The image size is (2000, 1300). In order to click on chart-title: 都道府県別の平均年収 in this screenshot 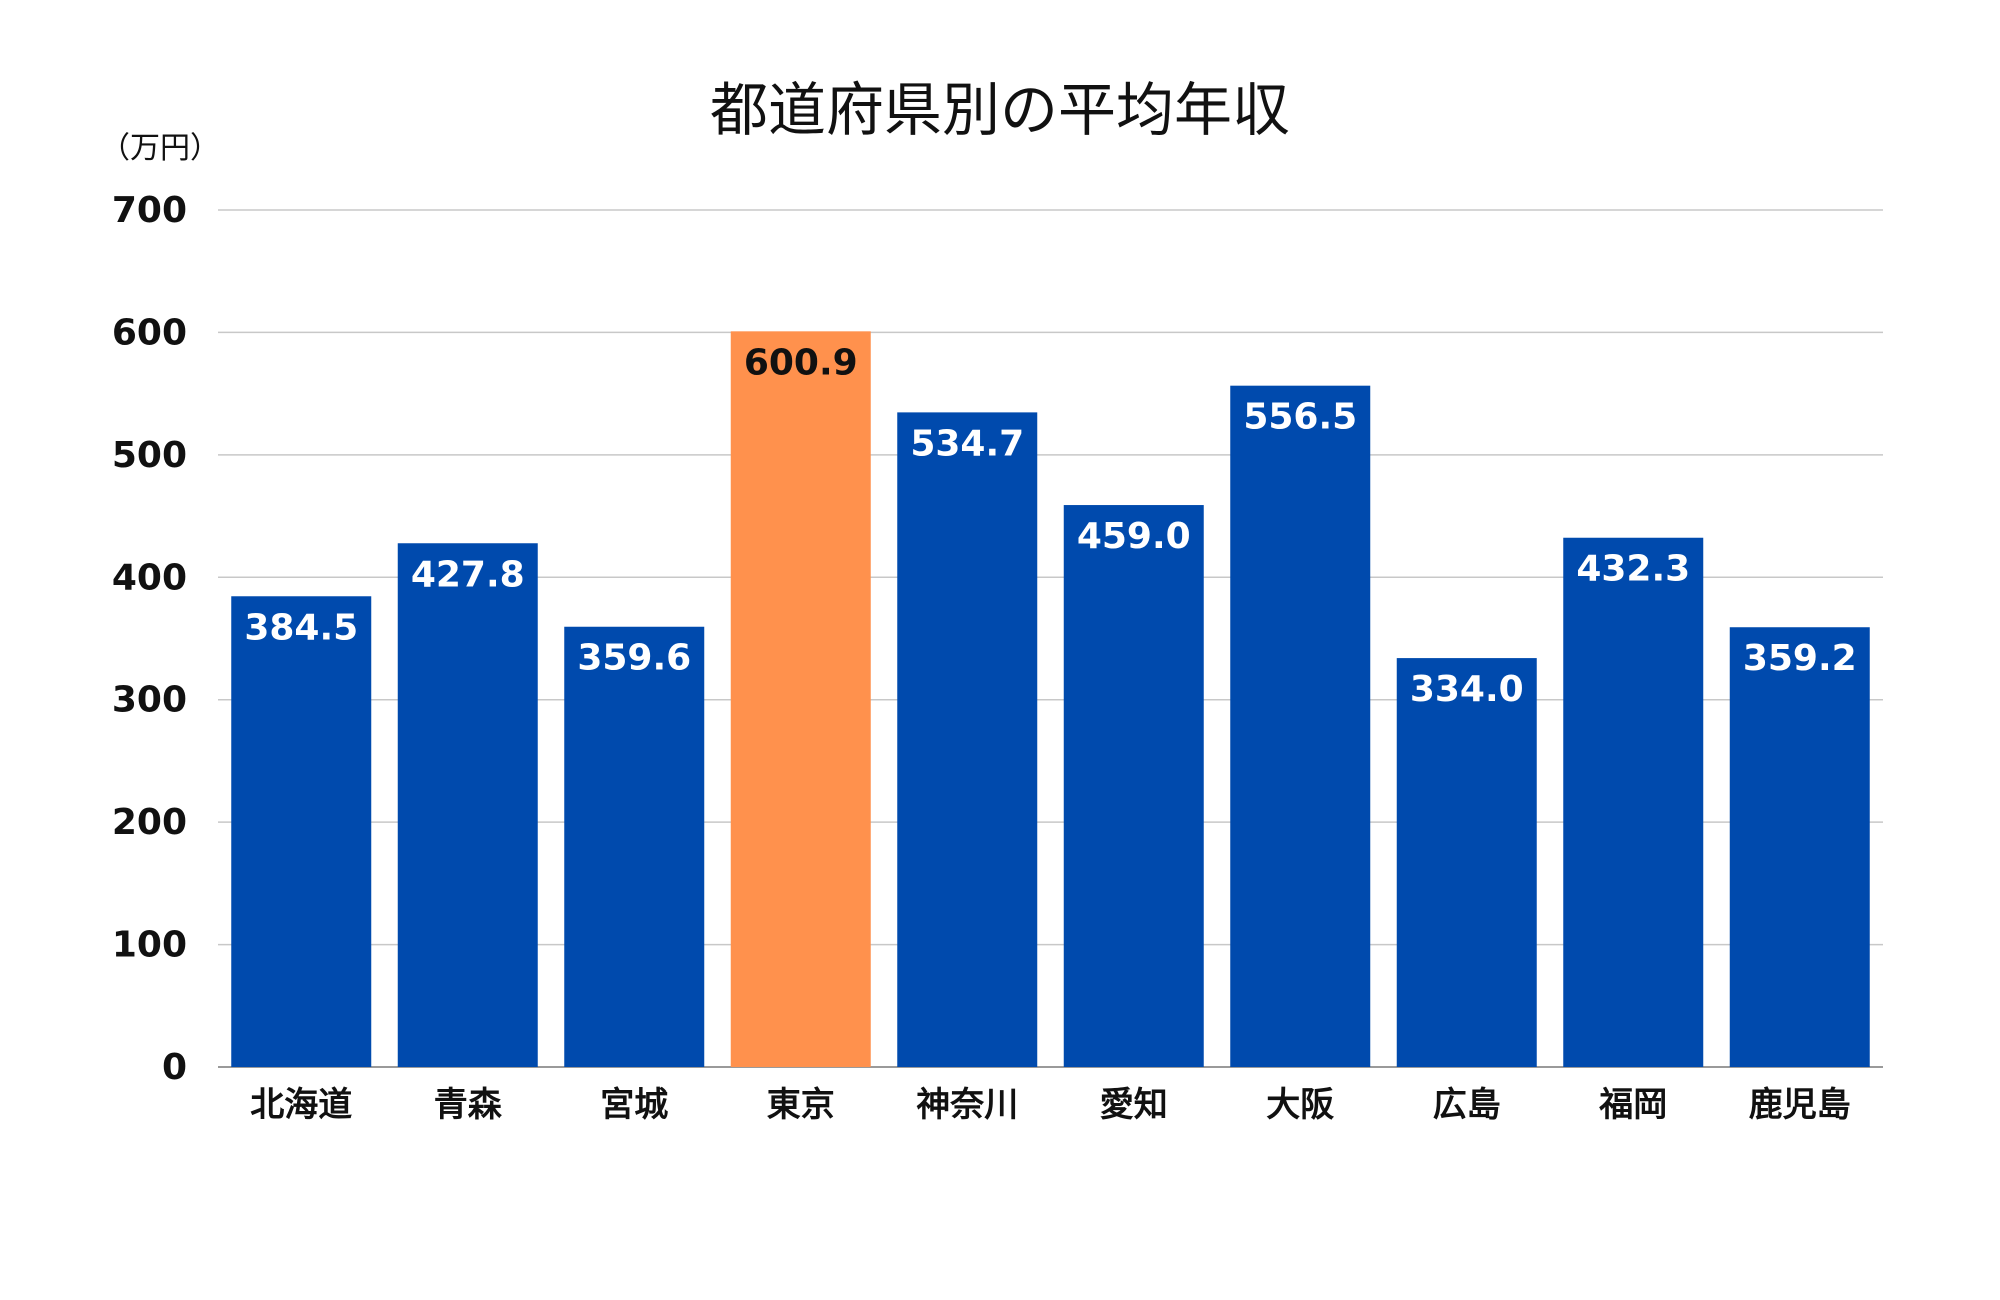, I will do `click(1000, 110)`.